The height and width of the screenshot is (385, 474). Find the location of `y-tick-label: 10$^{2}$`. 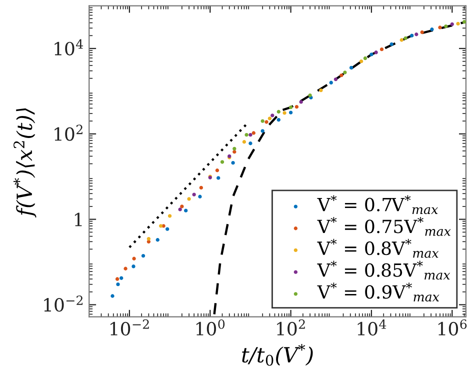

y-tick-label: 10$^{2}$ is located at coordinates (68, 132).